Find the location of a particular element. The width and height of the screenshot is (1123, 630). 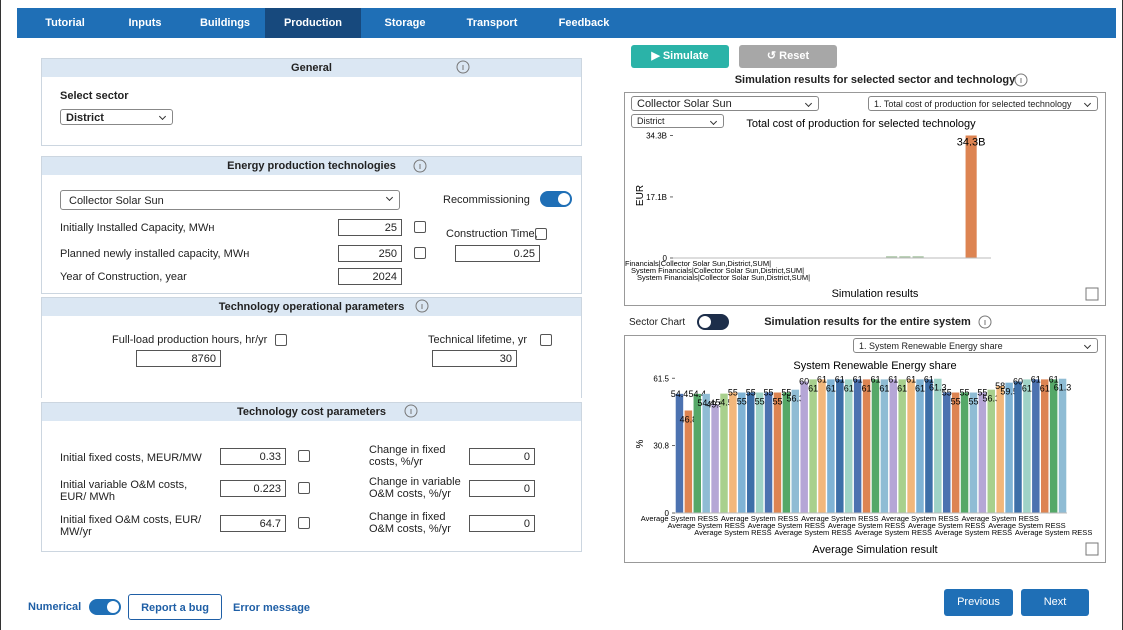

system-select: 1. System Renewable Energy share is located at coordinates (975, 345).